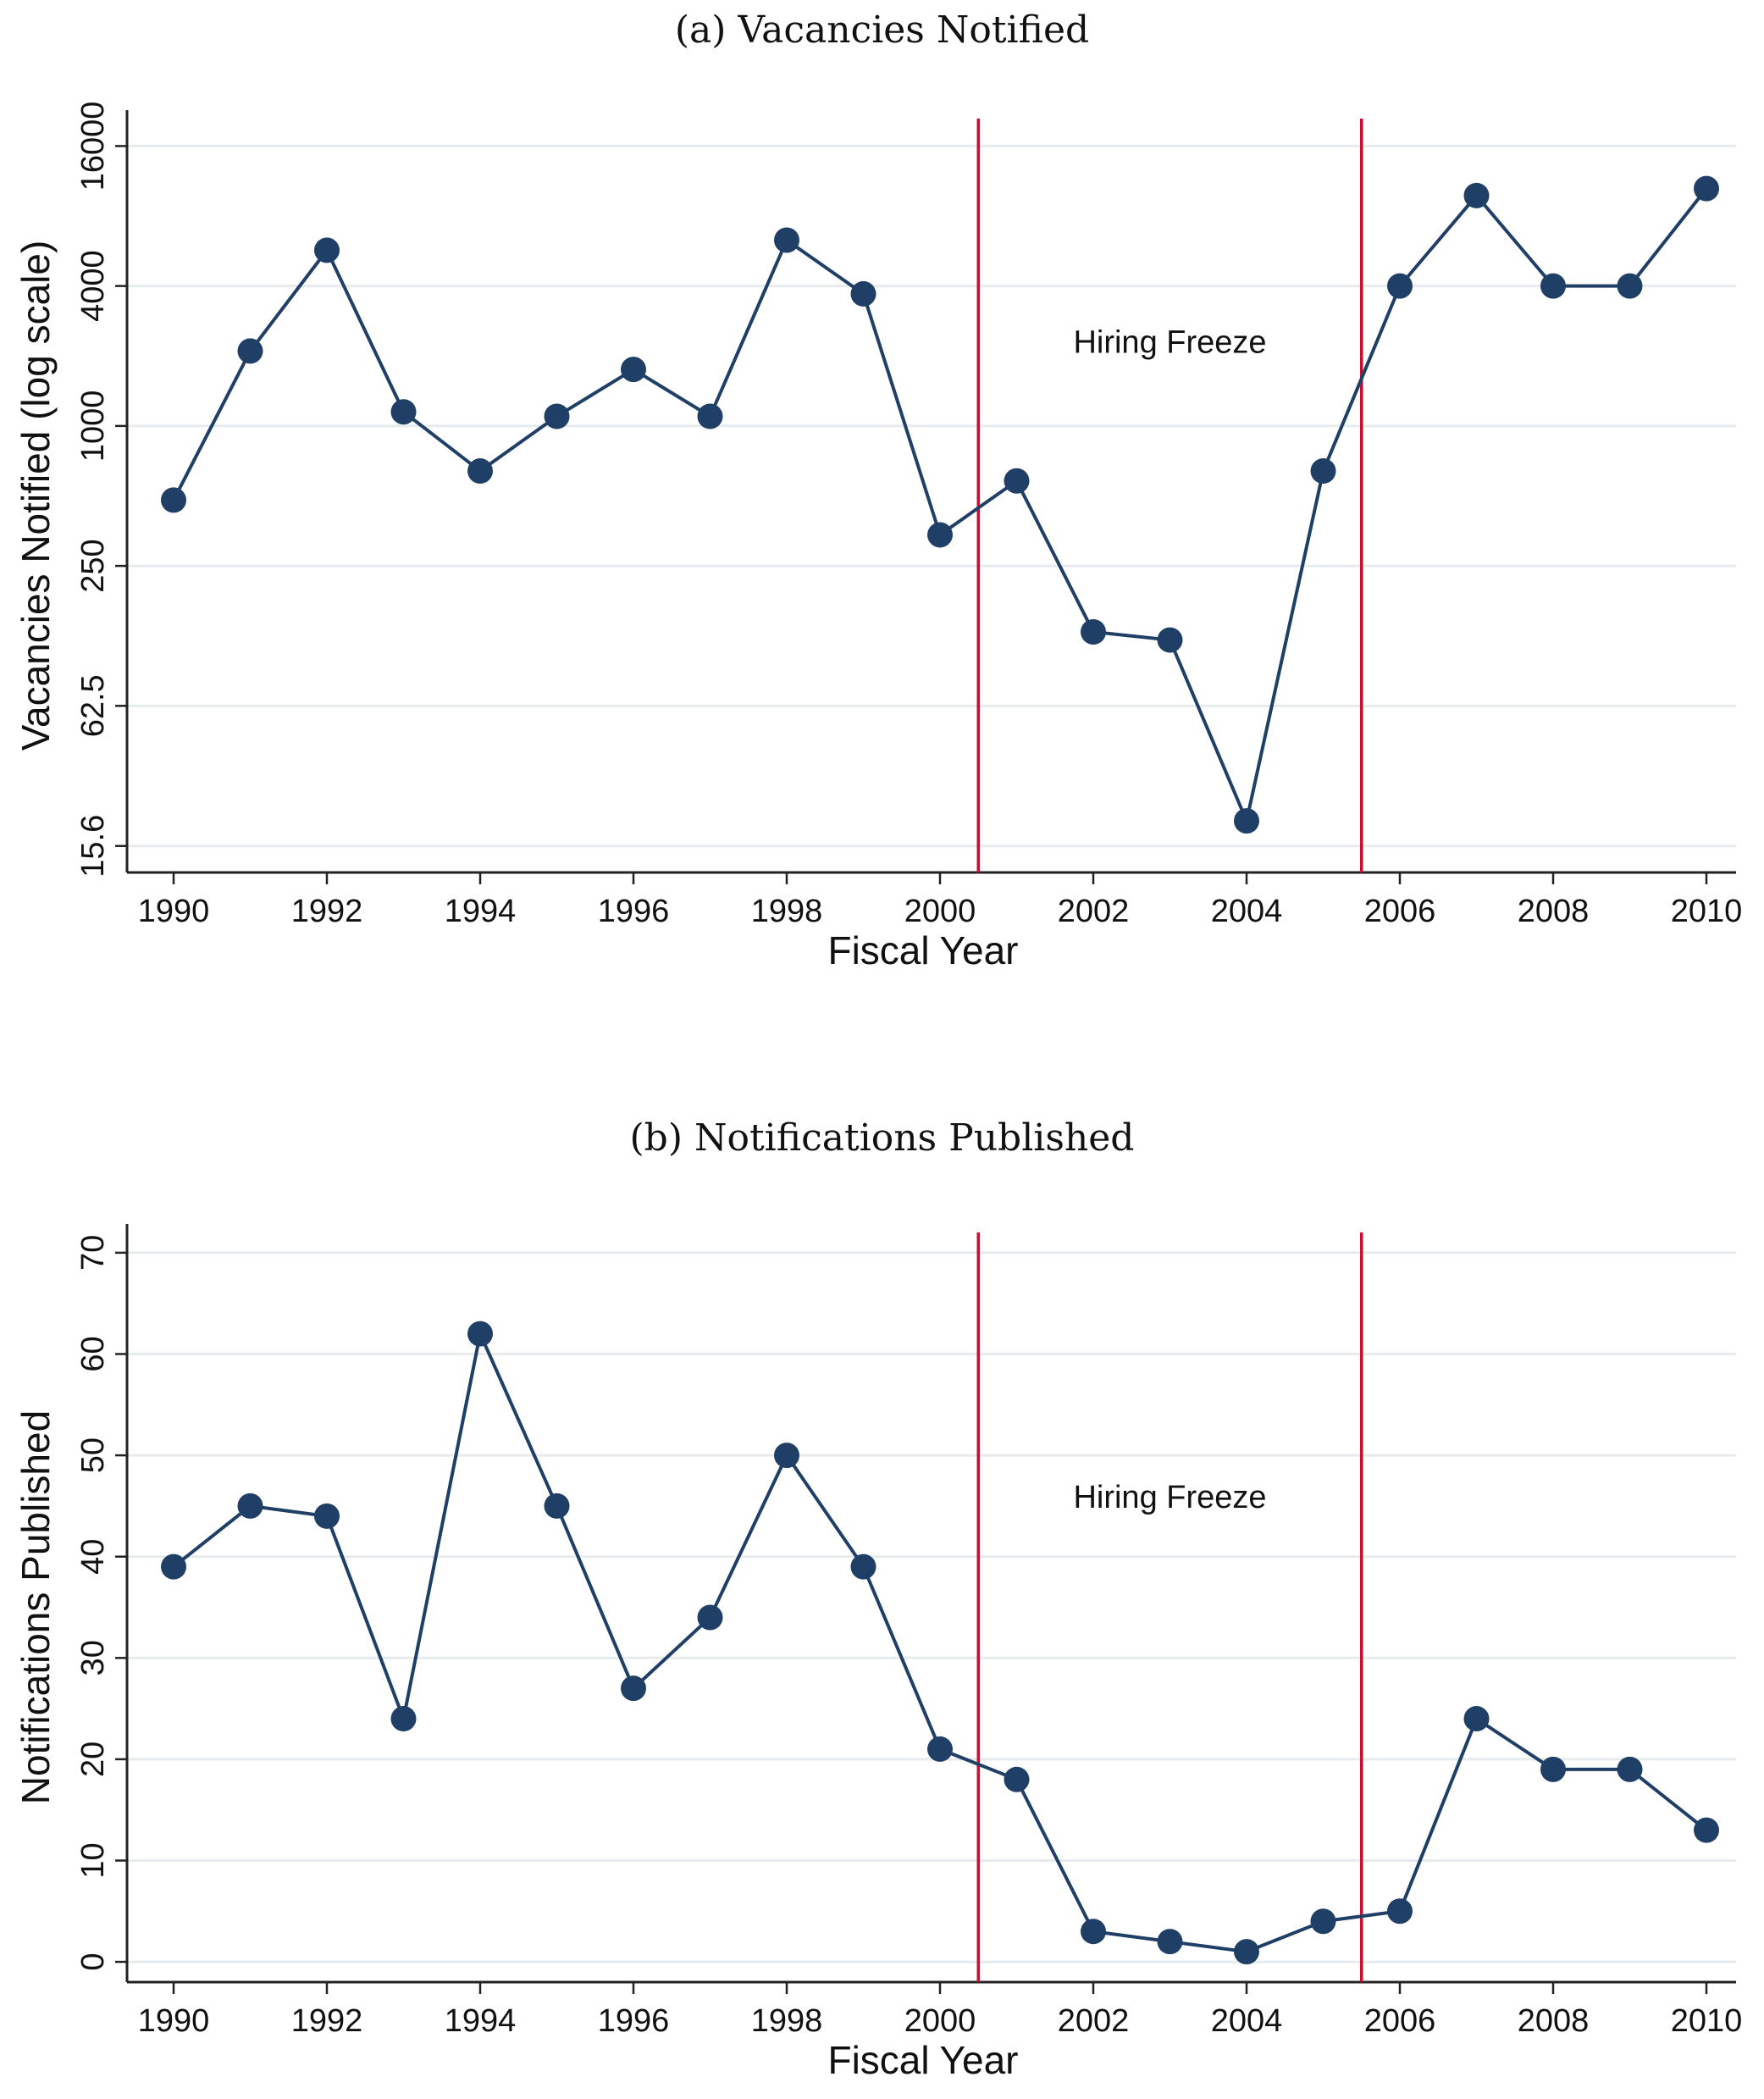 The width and height of the screenshot is (1764, 2099). I want to click on y-tick-label: 20, so click(93, 1759).